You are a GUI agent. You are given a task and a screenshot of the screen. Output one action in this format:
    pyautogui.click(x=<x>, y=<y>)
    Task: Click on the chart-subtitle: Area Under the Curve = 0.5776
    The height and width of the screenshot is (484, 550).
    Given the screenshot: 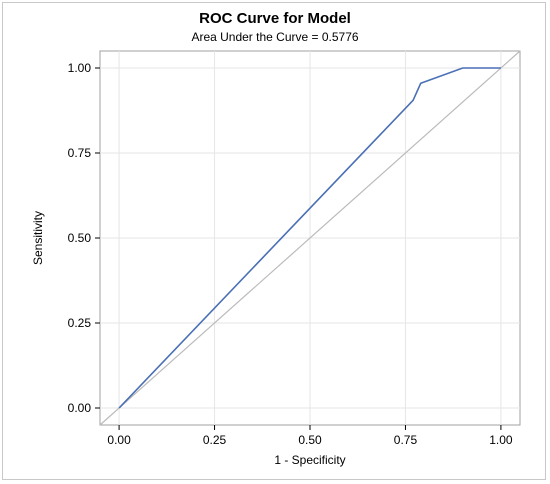 What is the action you would take?
    pyautogui.click(x=275, y=37)
    